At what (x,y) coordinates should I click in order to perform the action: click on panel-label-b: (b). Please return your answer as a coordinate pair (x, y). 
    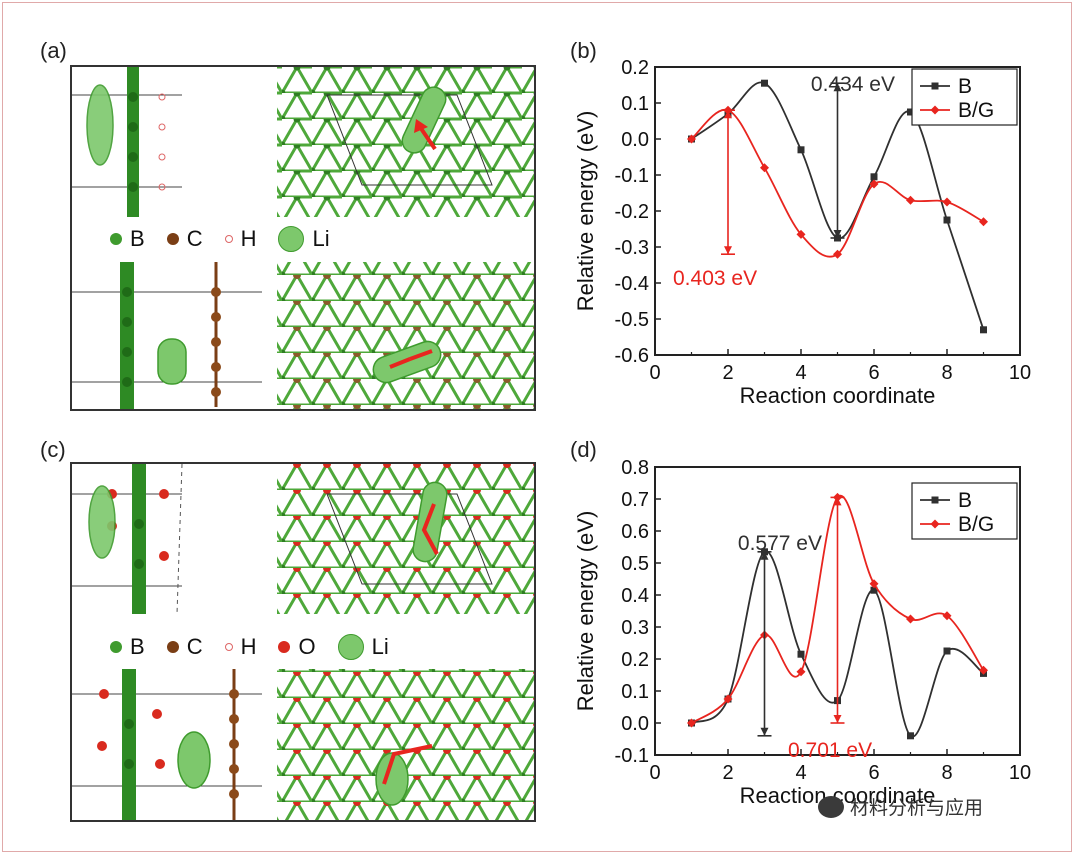
    Looking at the image, I should click on (583, 50).